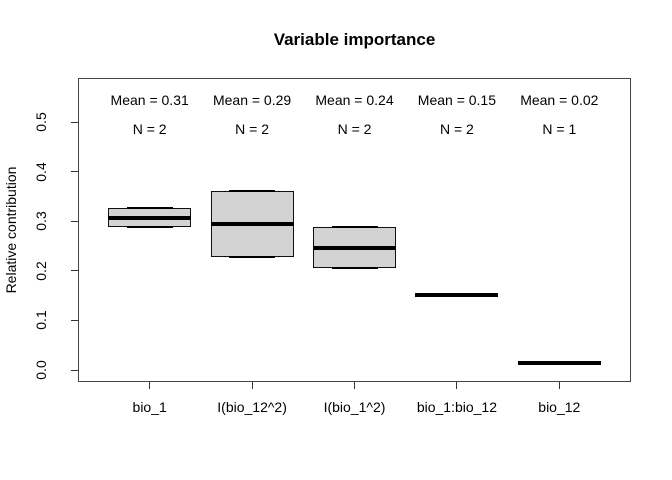  Describe the element at coordinates (354, 407) in the screenshot. I see `x-axis-tick-label: I(bio_1^2)` at that location.